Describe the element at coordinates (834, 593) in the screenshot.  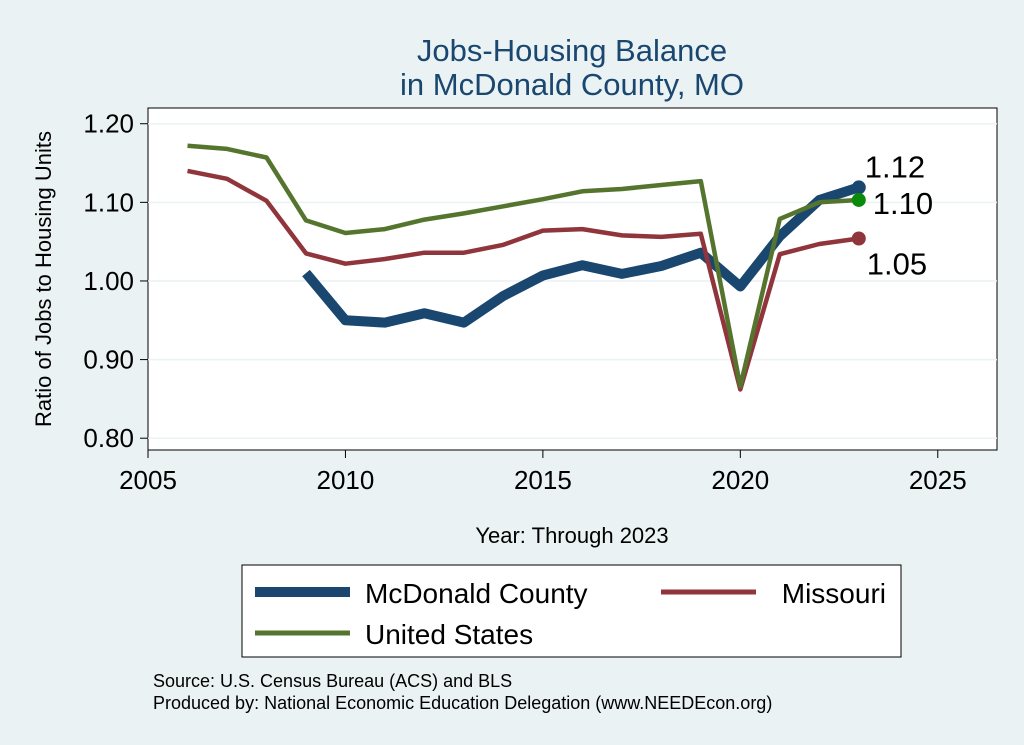
I see `legend-label-missouri: Missouri` at that location.